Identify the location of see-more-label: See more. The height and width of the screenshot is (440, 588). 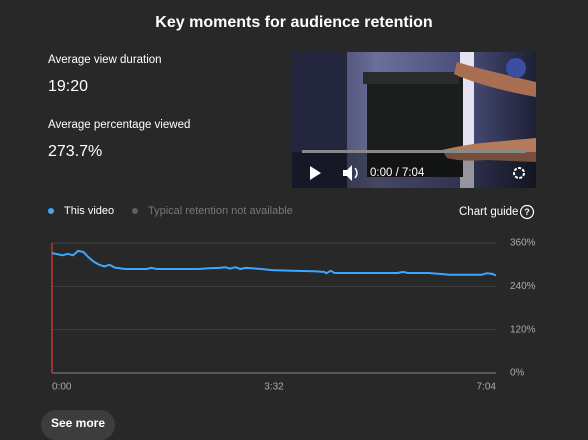
(78, 423).